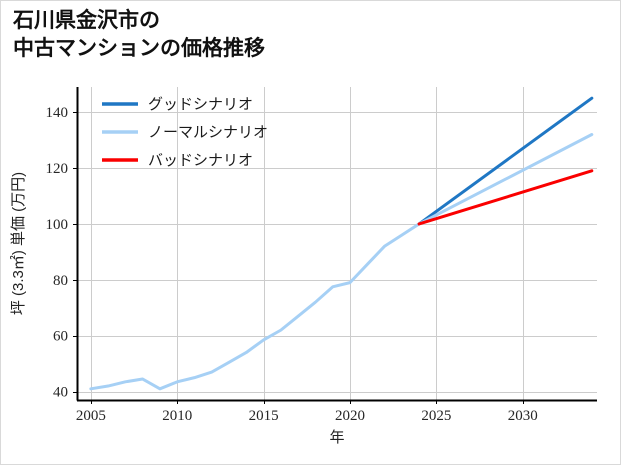 The height and width of the screenshot is (465, 621). Describe the element at coordinates (336, 437) in the screenshot. I see `x-axis-title: 年` at that location.